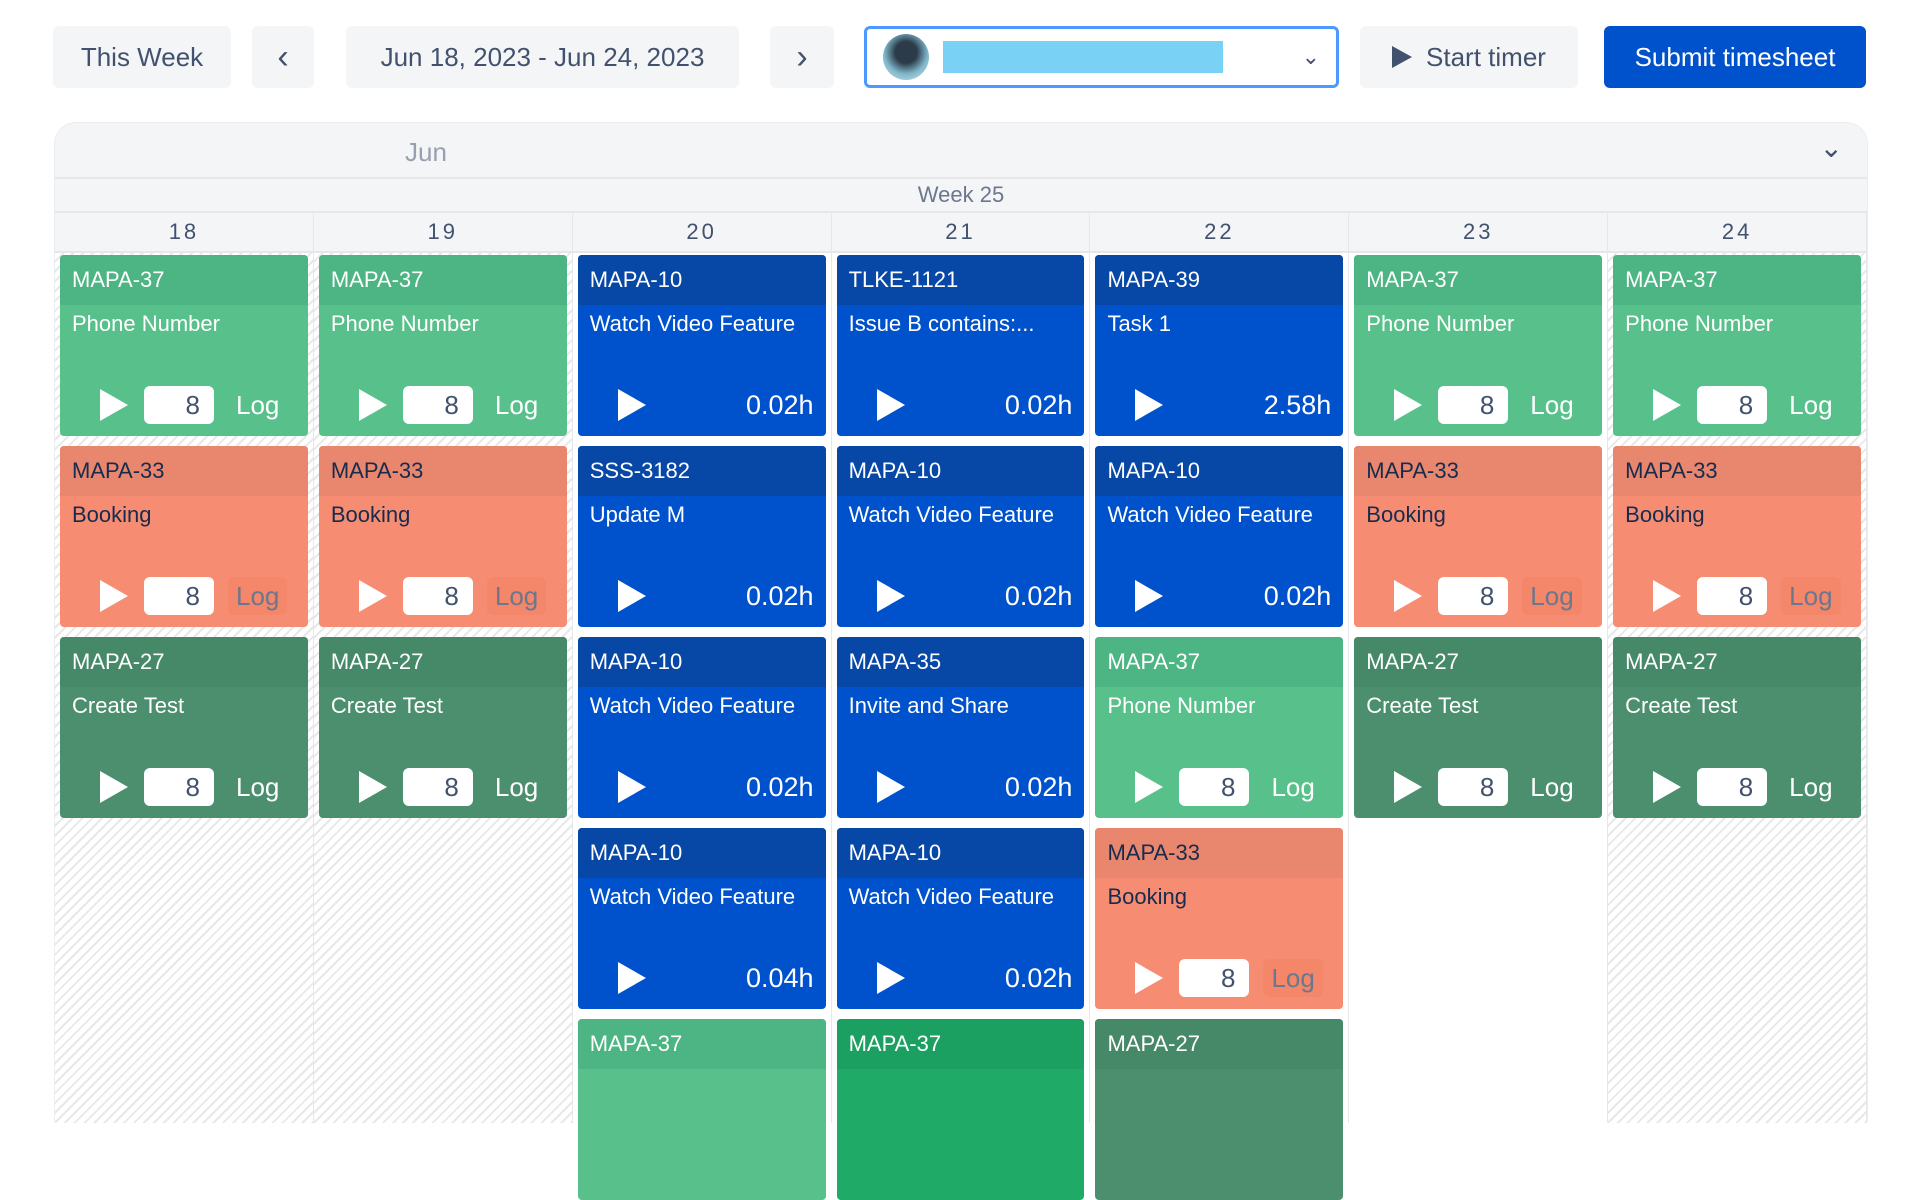 The image size is (1920, 1200). Describe the element at coordinates (960, 345) in the screenshot. I see `issue-card: TLKE-1121 Issue B contains:... 0.02h` at that location.